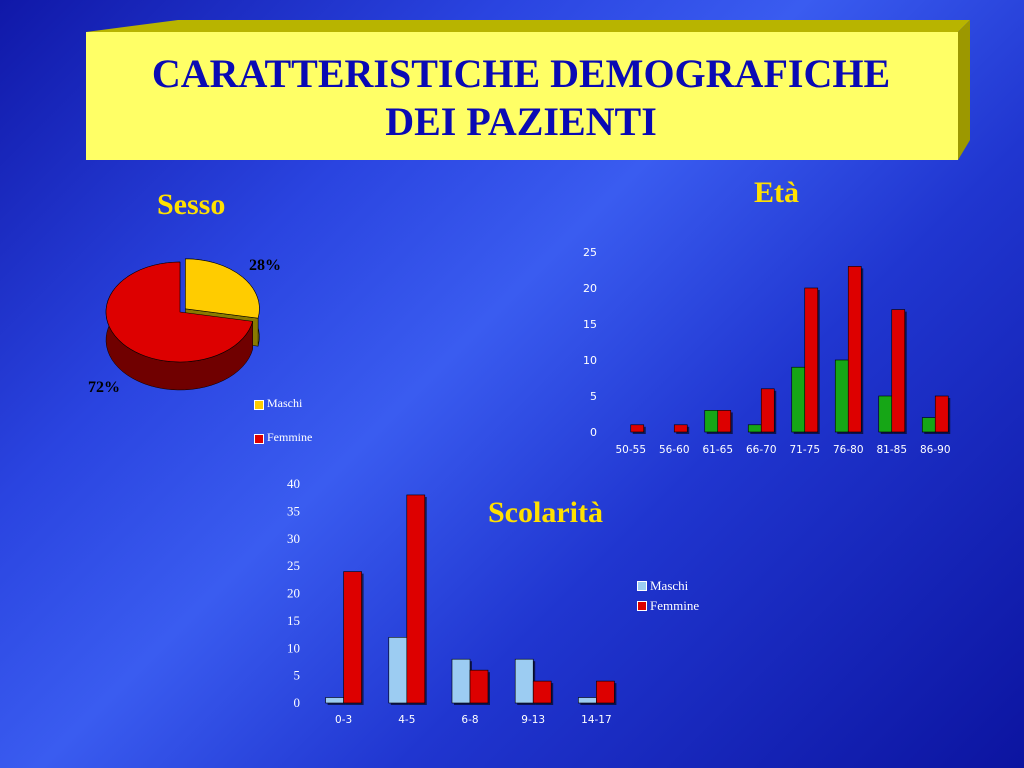  I want to click on legend-item-maschi-school: Maschi, so click(668, 586).